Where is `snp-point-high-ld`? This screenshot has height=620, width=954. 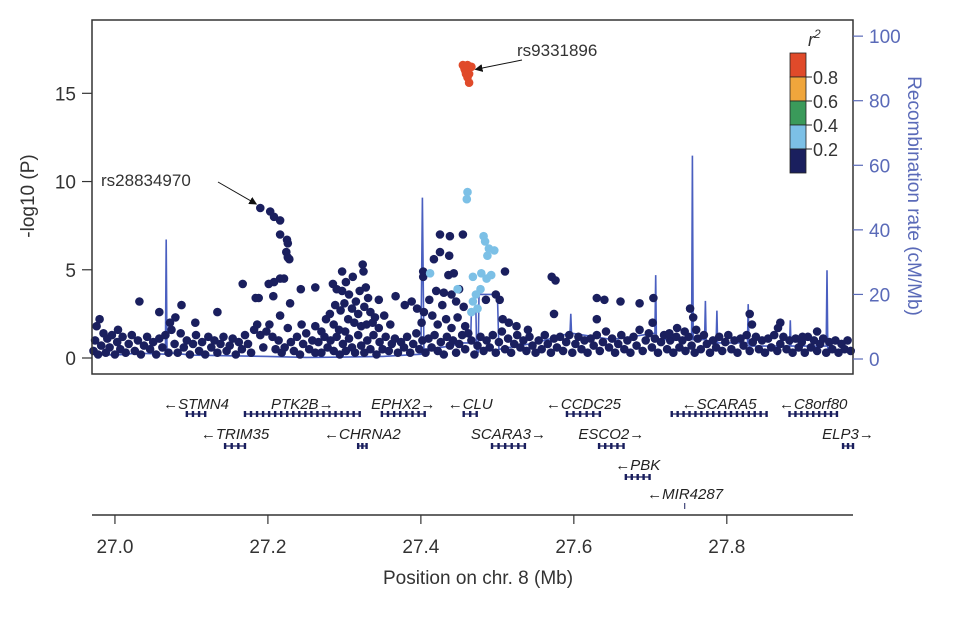
snp-point-high-ld is located at coordinates (469, 82).